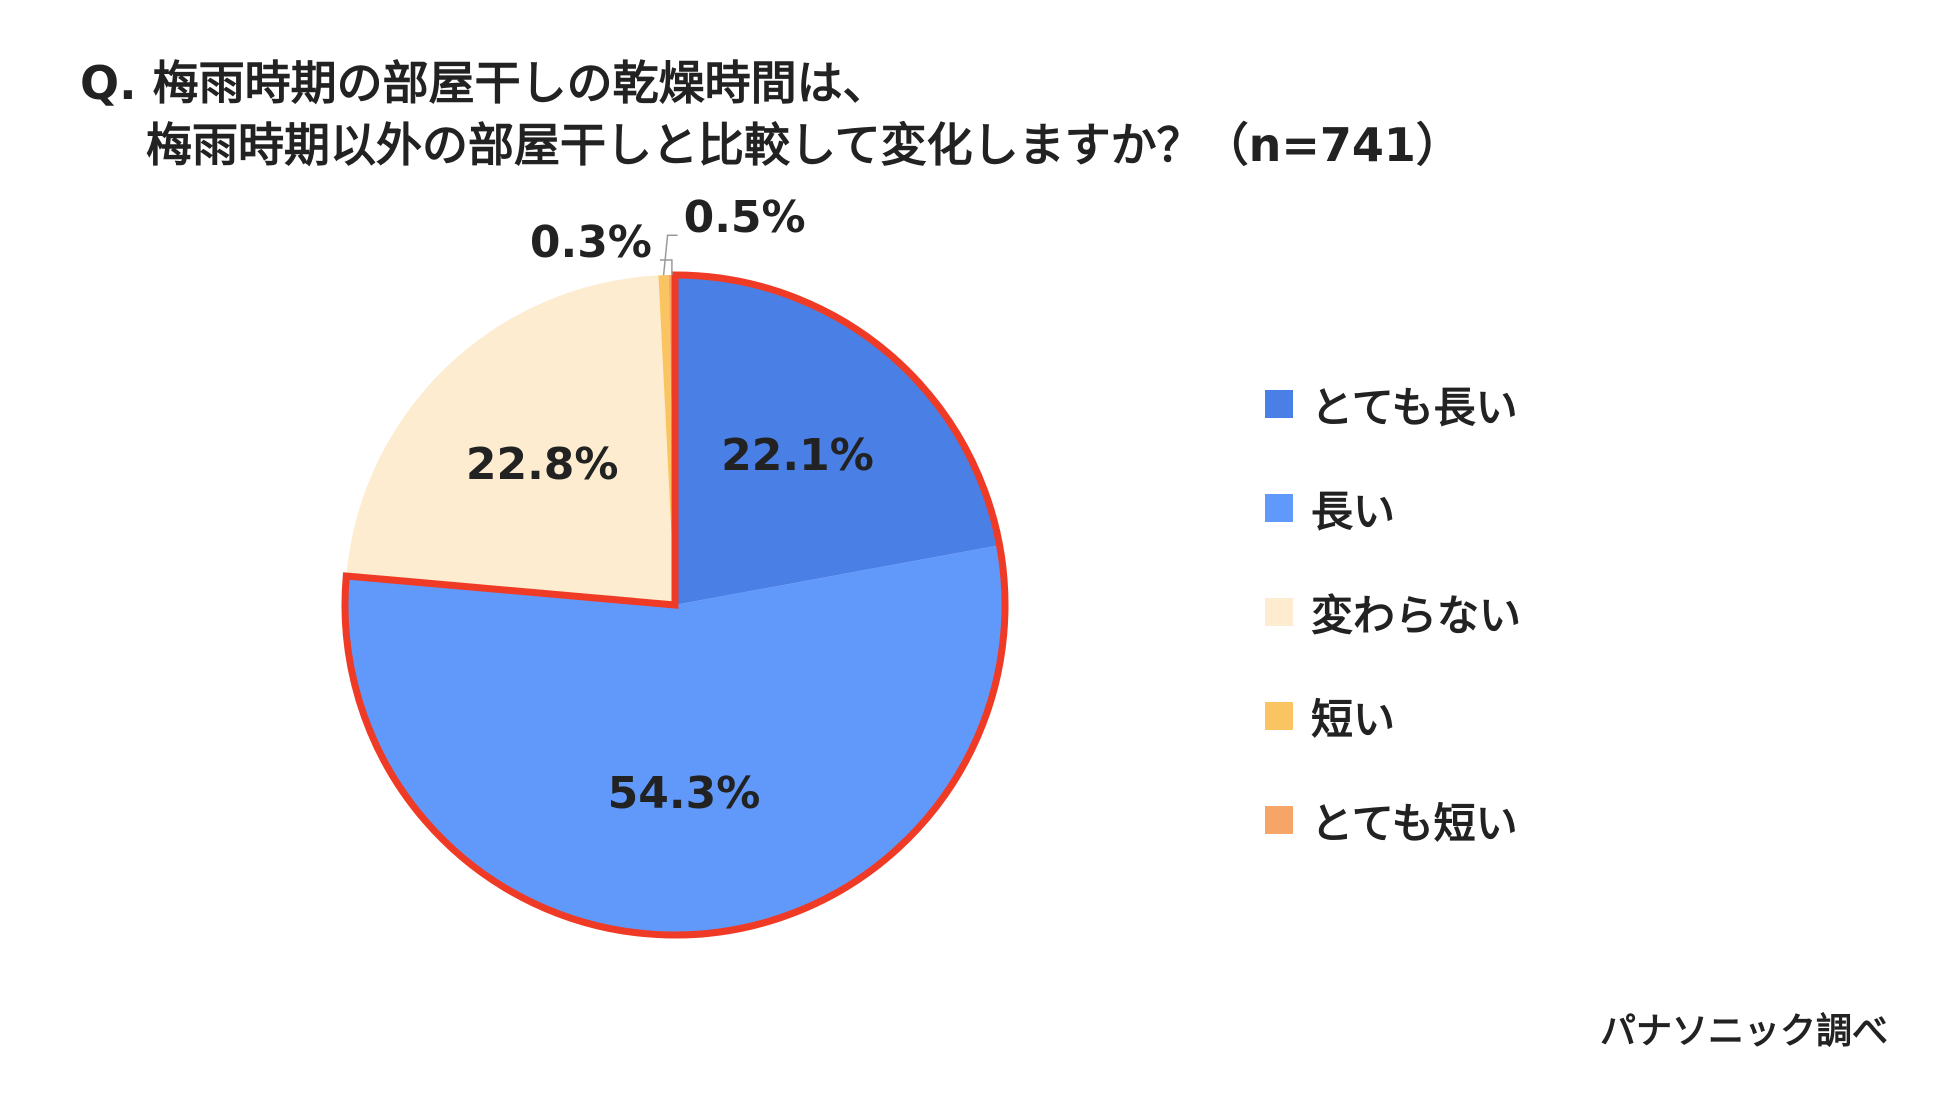 This screenshot has width=1950, height=1097. I want to click on legend-item: とても短い, so click(1393, 821).